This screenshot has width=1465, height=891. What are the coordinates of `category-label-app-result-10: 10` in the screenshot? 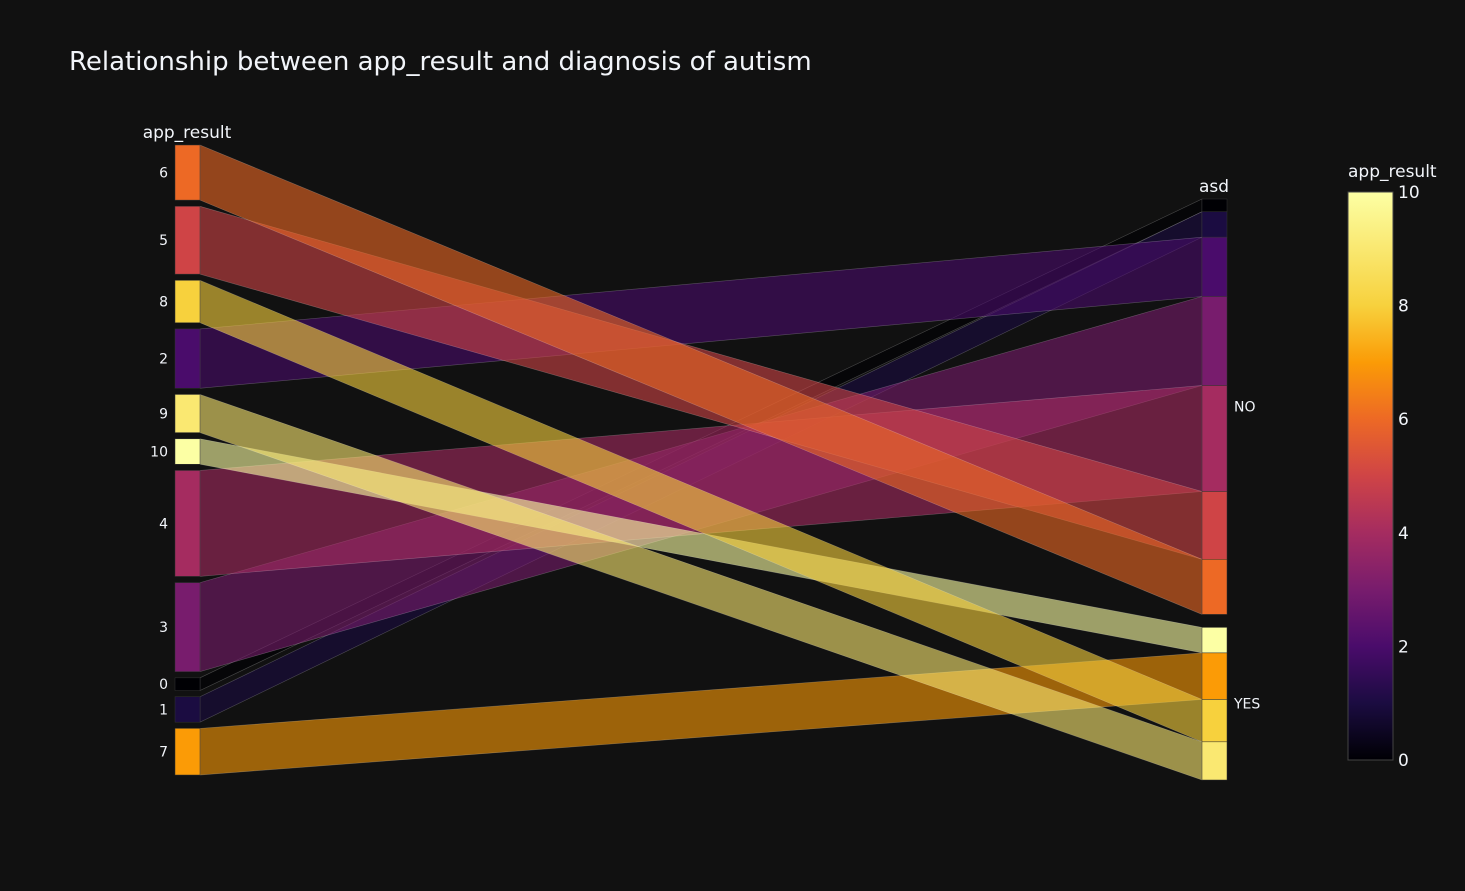 It's located at (159, 453).